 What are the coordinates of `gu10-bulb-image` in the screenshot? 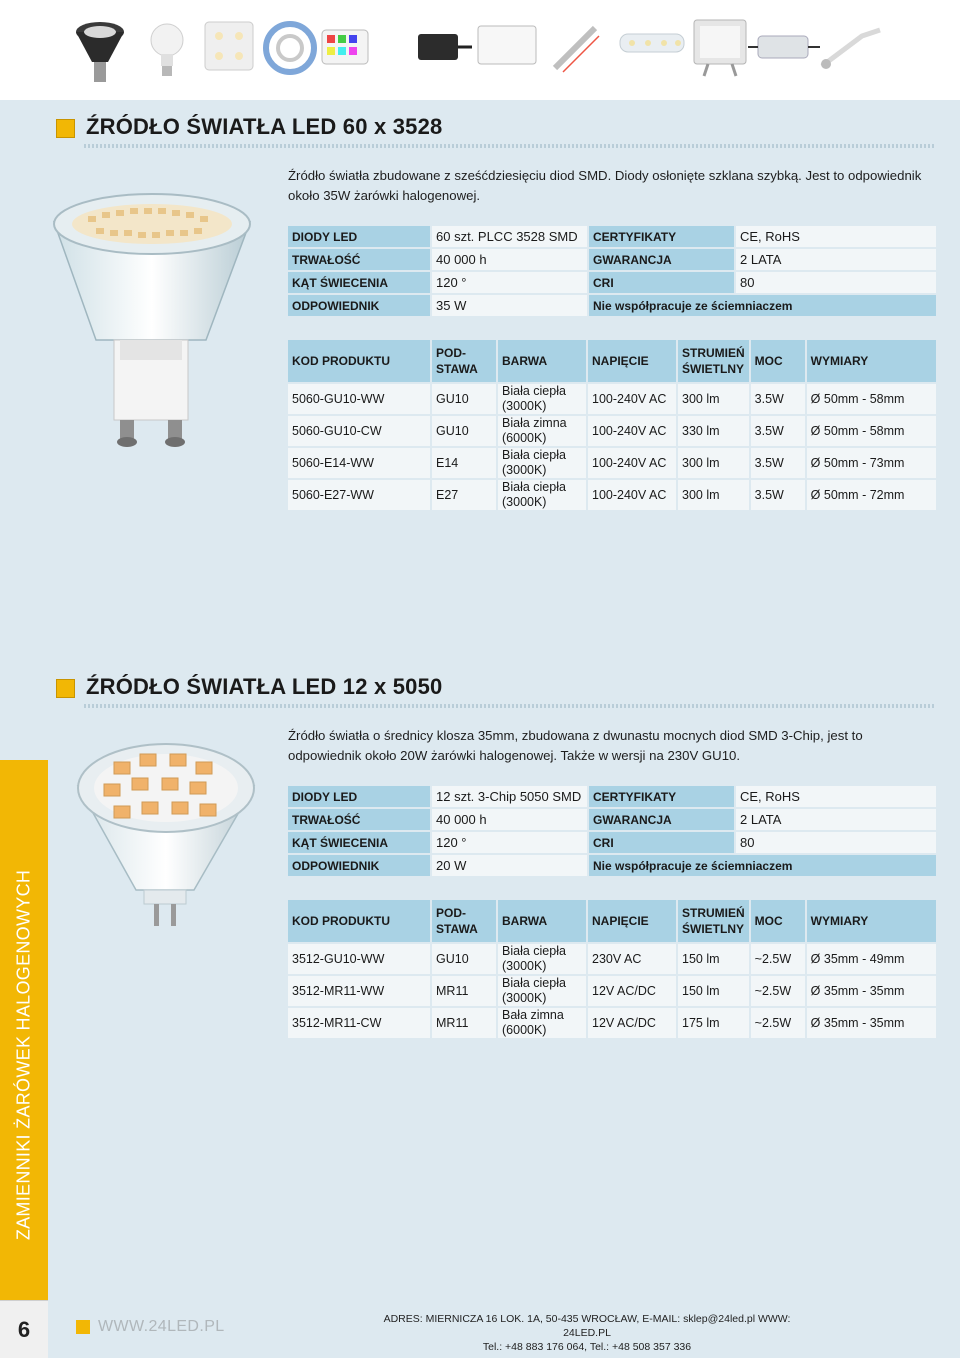 It's located at (152, 320).